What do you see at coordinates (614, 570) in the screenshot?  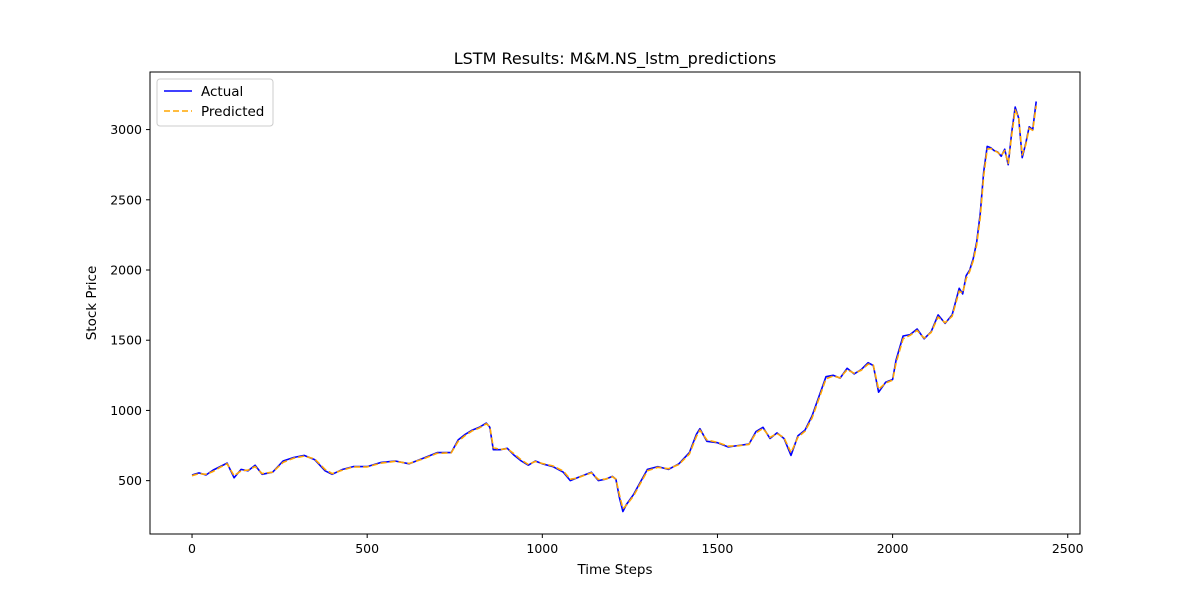 I see `x-axis-label: Time Steps` at bounding box center [614, 570].